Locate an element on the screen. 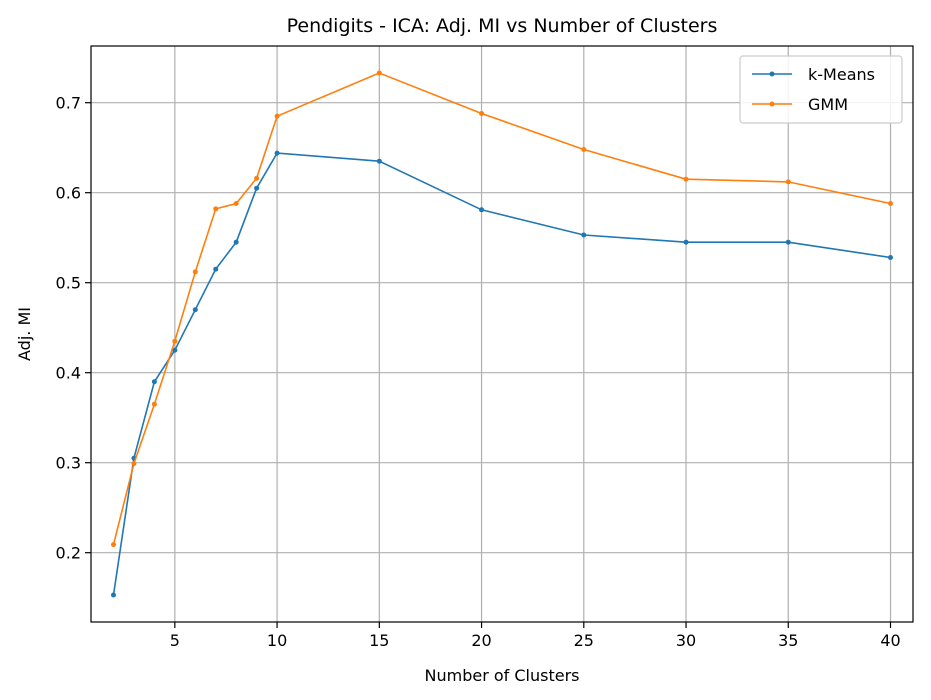 The width and height of the screenshot is (931, 700). x-tick-label: 30 is located at coordinates (686, 640).